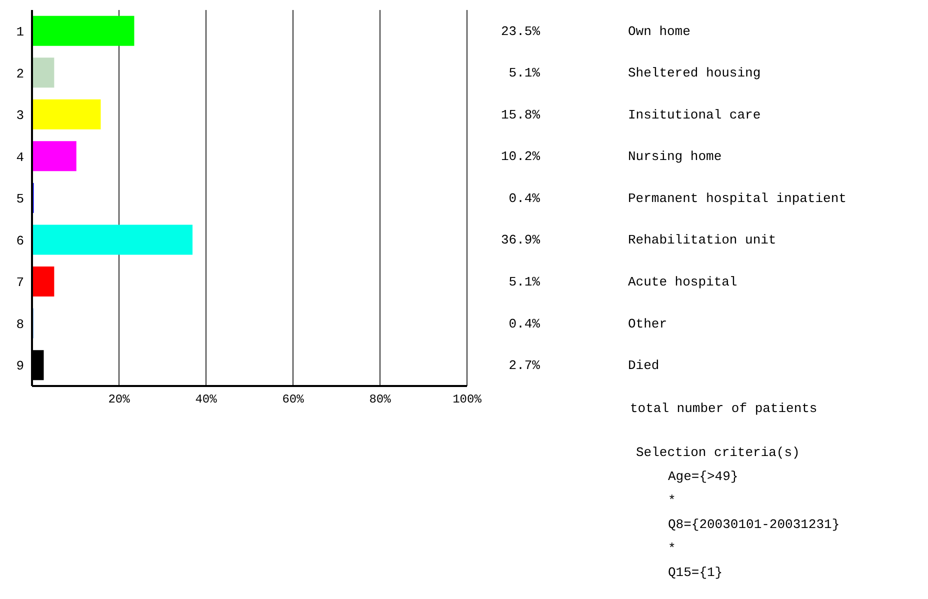  What do you see at coordinates (520, 240) in the screenshot?
I see `data-label: 36.9%` at bounding box center [520, 240].